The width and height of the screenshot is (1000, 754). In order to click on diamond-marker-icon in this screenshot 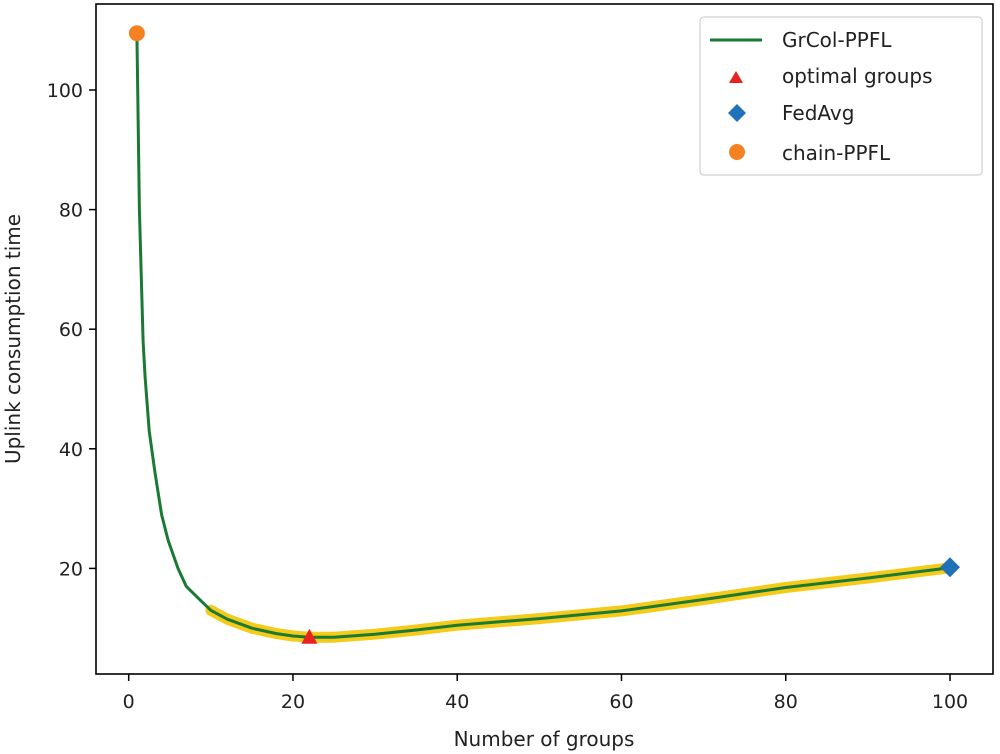, I will do `click(950, 567)`.